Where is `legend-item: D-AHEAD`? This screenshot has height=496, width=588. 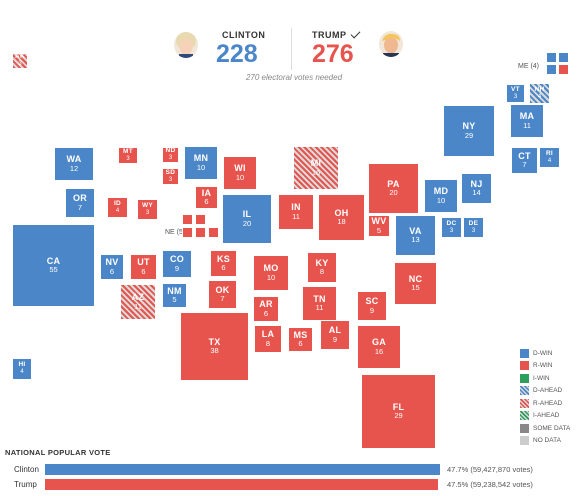
legend-item: D-AHEAD is located at coordinates (545, 391).